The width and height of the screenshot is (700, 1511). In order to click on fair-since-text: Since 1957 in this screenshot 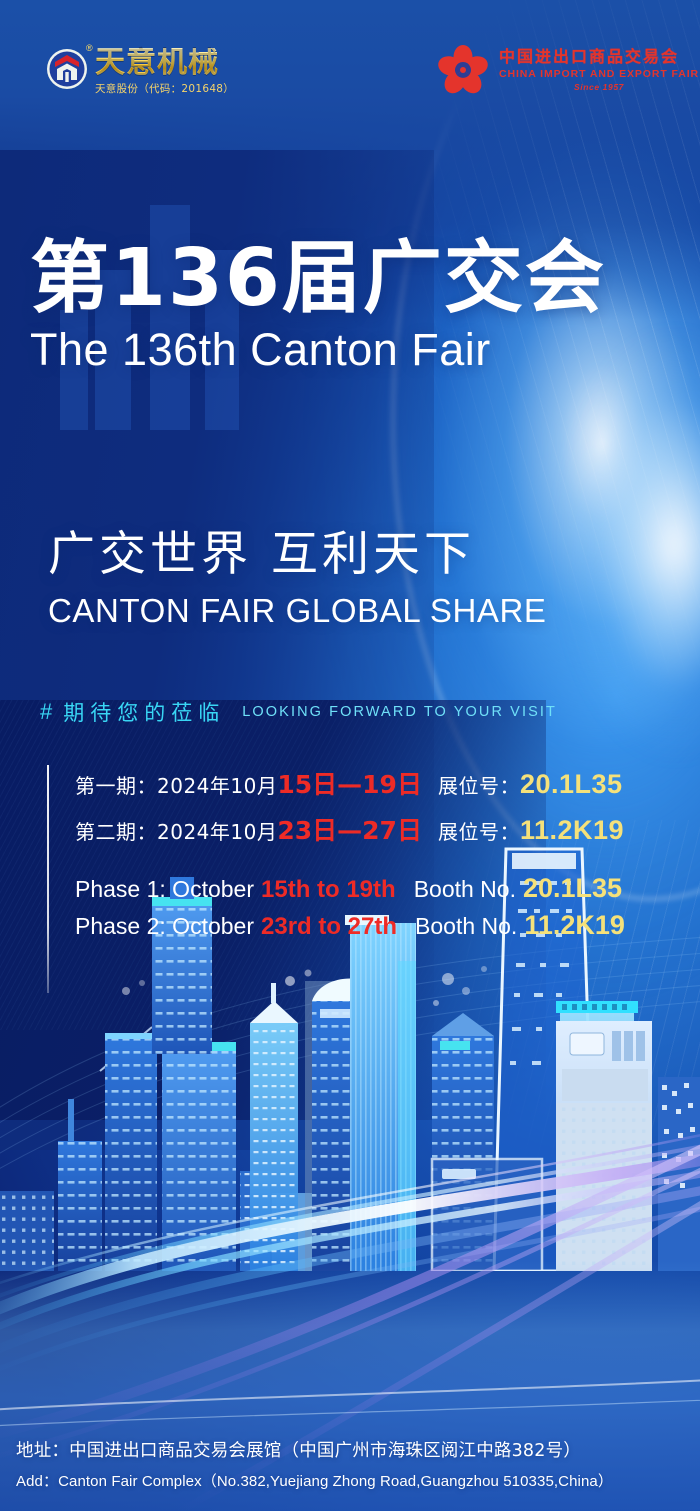, I will do `click(599, 86)`.